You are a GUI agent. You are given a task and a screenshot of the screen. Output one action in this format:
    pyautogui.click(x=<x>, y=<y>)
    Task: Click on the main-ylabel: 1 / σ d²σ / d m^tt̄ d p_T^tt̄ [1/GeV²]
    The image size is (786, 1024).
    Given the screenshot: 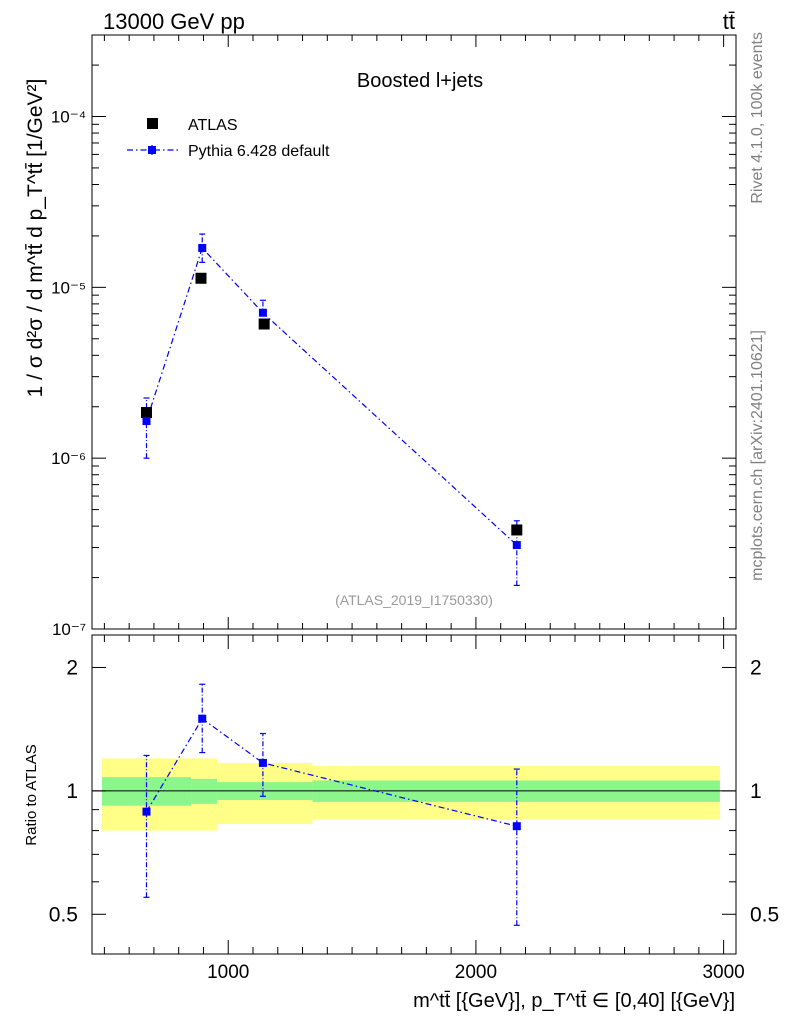 What is the action you would take?
    pyautogui.click(x=35, y=238)
    